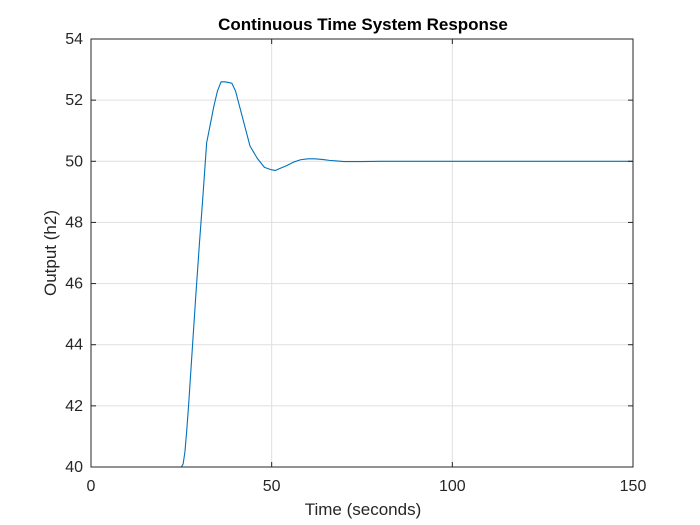  Describe the element at coordinates (452, 486) in the screenshot. I see `x-tick-label: 100` at that location.